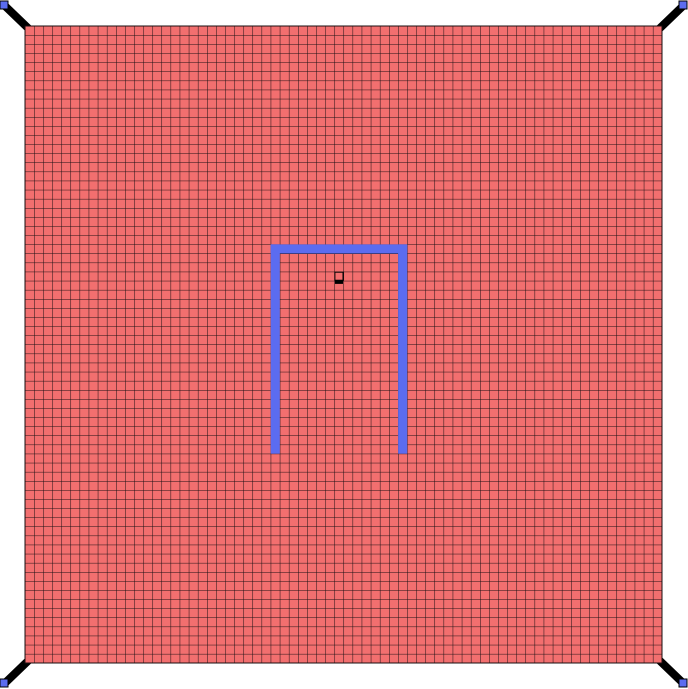 This screenshot has height=689, width=688. What do you see at coordinates (339, 249) in the screenshot?
I see `wall-top` at bounding box center [339, 249].